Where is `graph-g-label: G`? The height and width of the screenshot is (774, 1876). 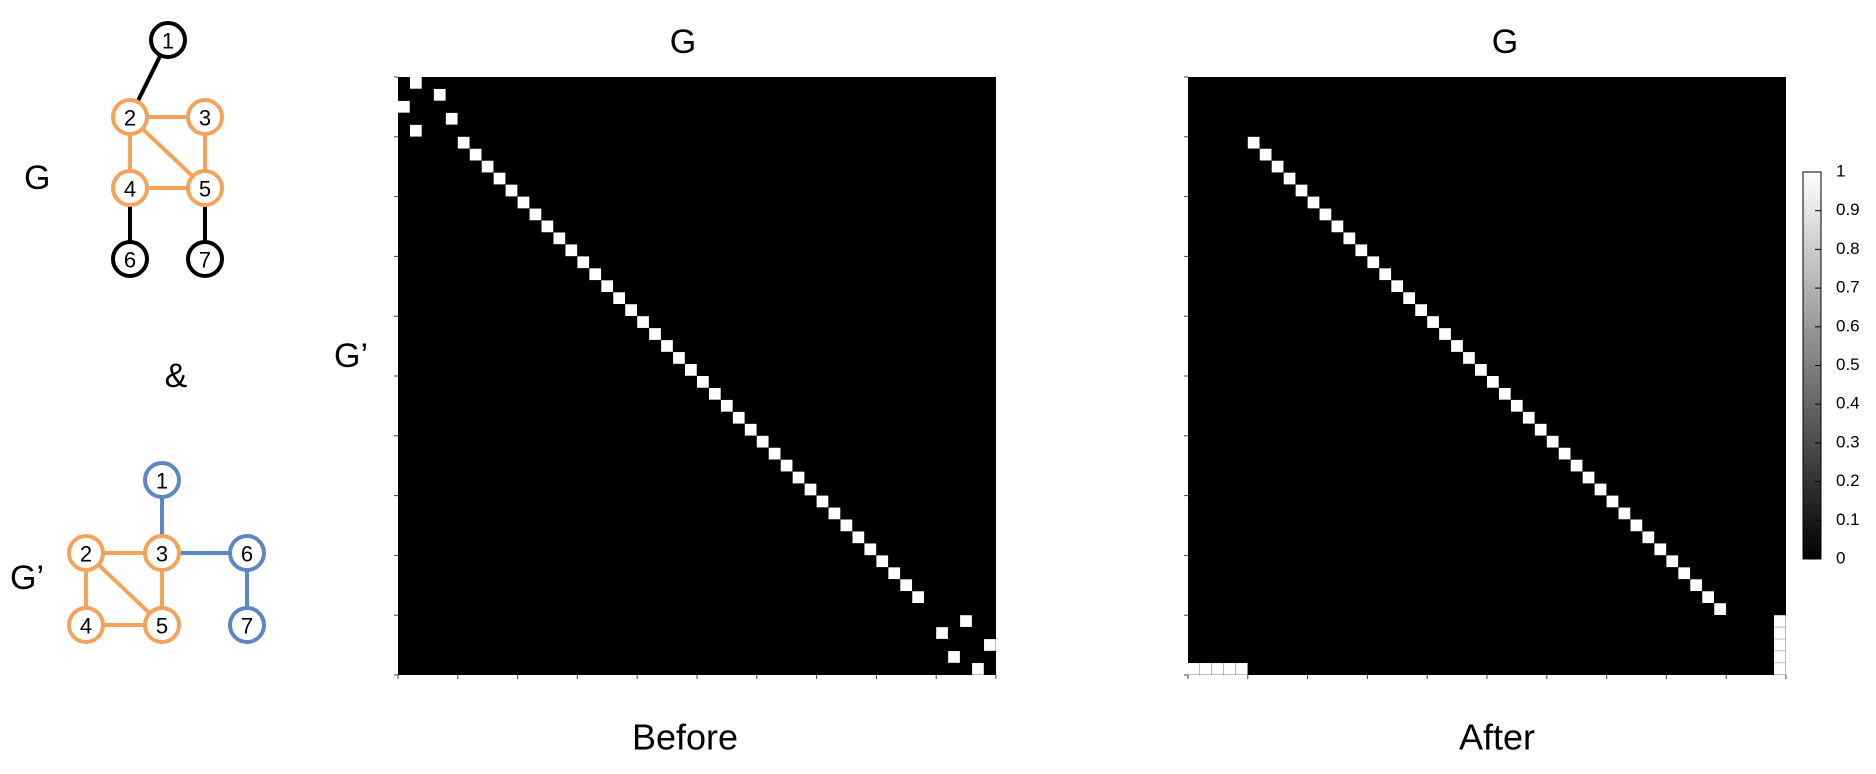
graph-g-label: G is located at coordinates (37, 178).